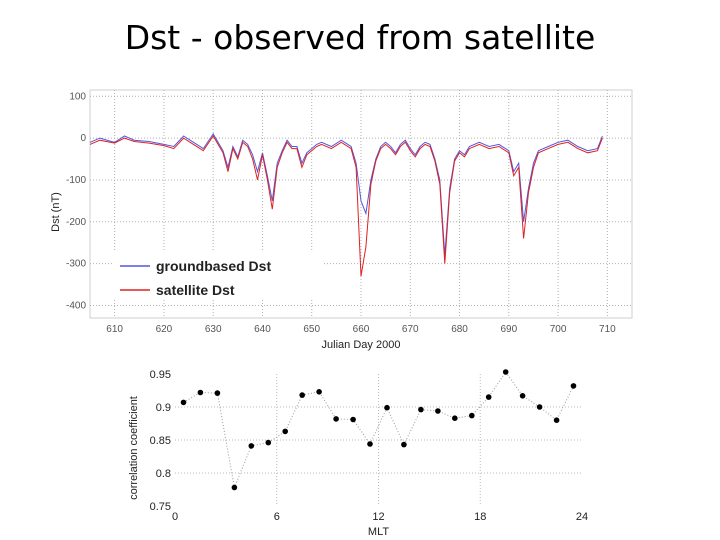 The width and height of the screenshot is (720, 540). Describe the element at coordinates (77, 96) in the screenshot. I see `top-y-tick-label: 100` at that location.